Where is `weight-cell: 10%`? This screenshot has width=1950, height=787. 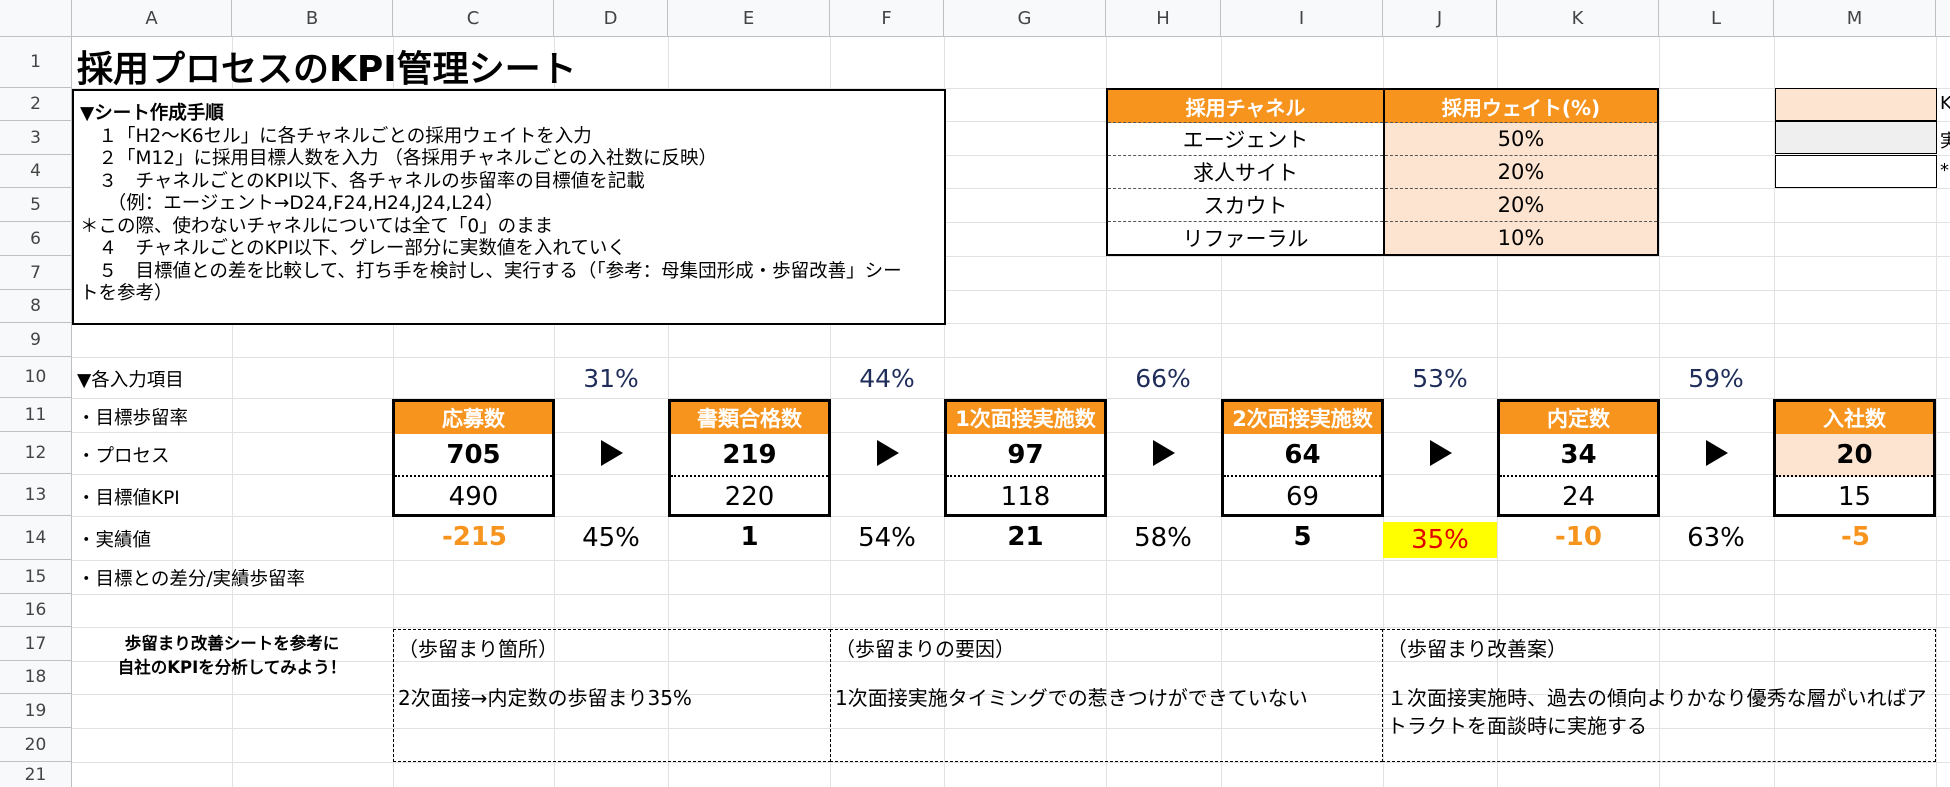 weight-cell: 10% is located at coordinates (1520, 238).